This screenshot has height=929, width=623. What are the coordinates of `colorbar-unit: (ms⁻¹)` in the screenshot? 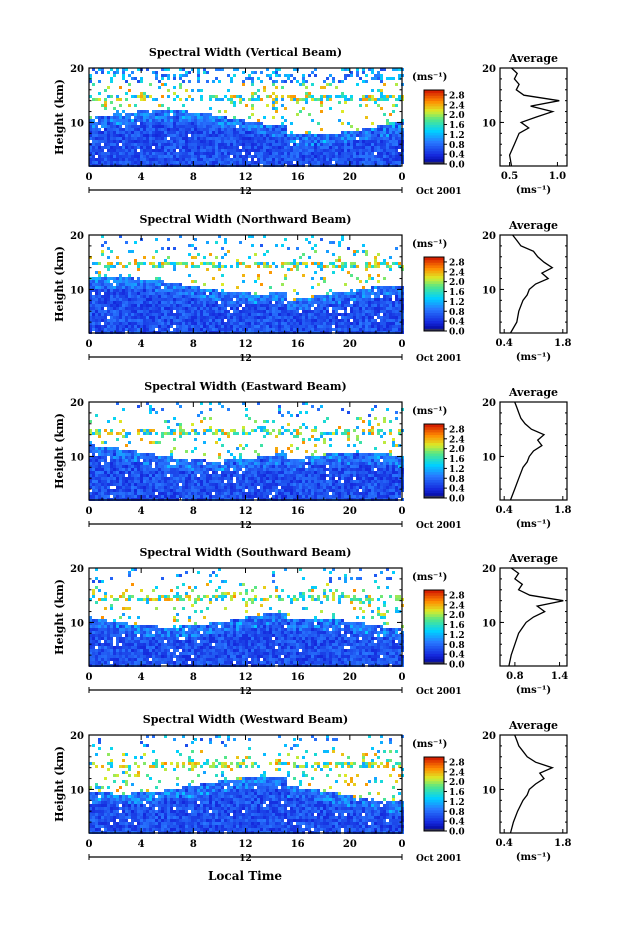 It's located at (429, 411).